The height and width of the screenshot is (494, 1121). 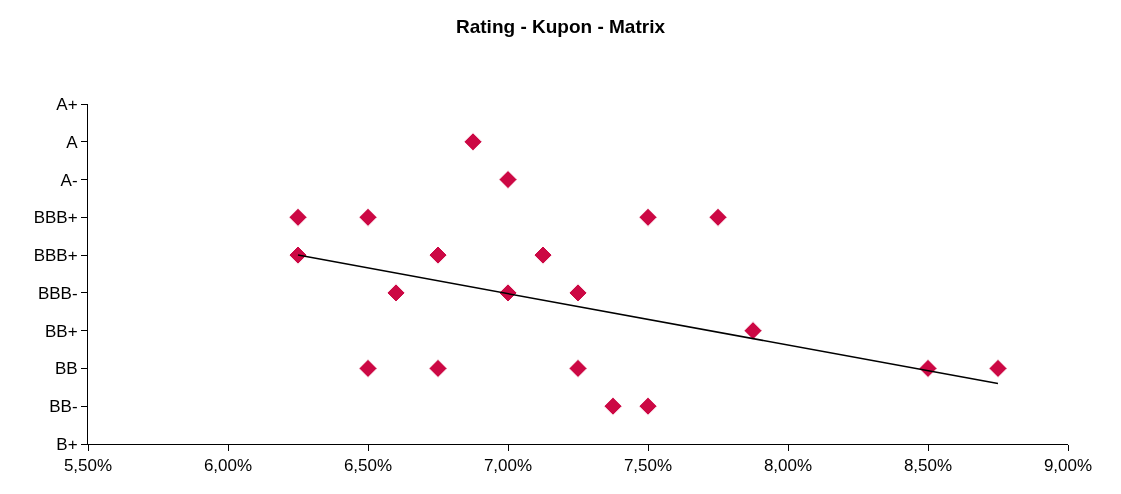 What do you see at coordinates (67, 104) in the screenshot?
I see `category-label: A+` at bounding box center [67, 104].